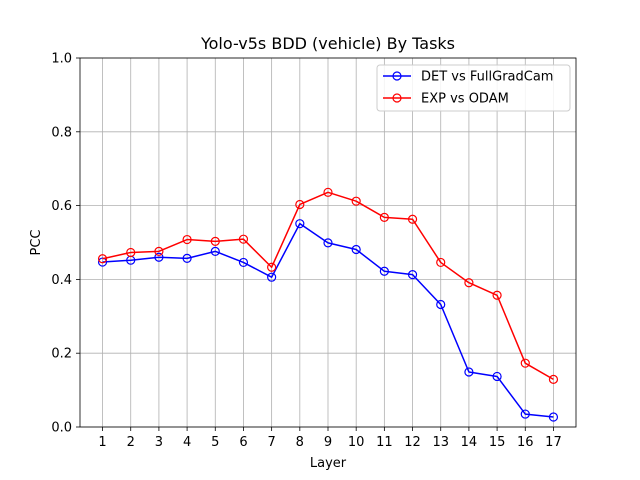 This screenshot has width=640, height=480. What do you see at coordinates (553, 442) in the screenshot?
I see `x-tick-label: 17` at bounding box center [553, 442].